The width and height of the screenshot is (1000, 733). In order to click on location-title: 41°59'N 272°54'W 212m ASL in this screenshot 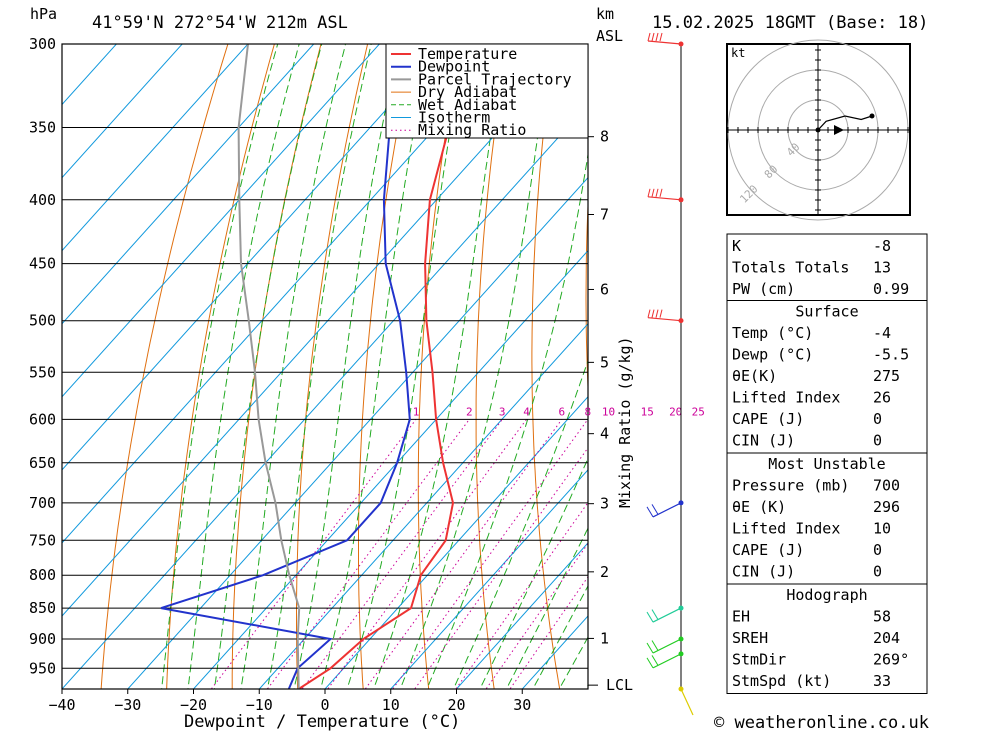, I will do `click(220, 23)`.